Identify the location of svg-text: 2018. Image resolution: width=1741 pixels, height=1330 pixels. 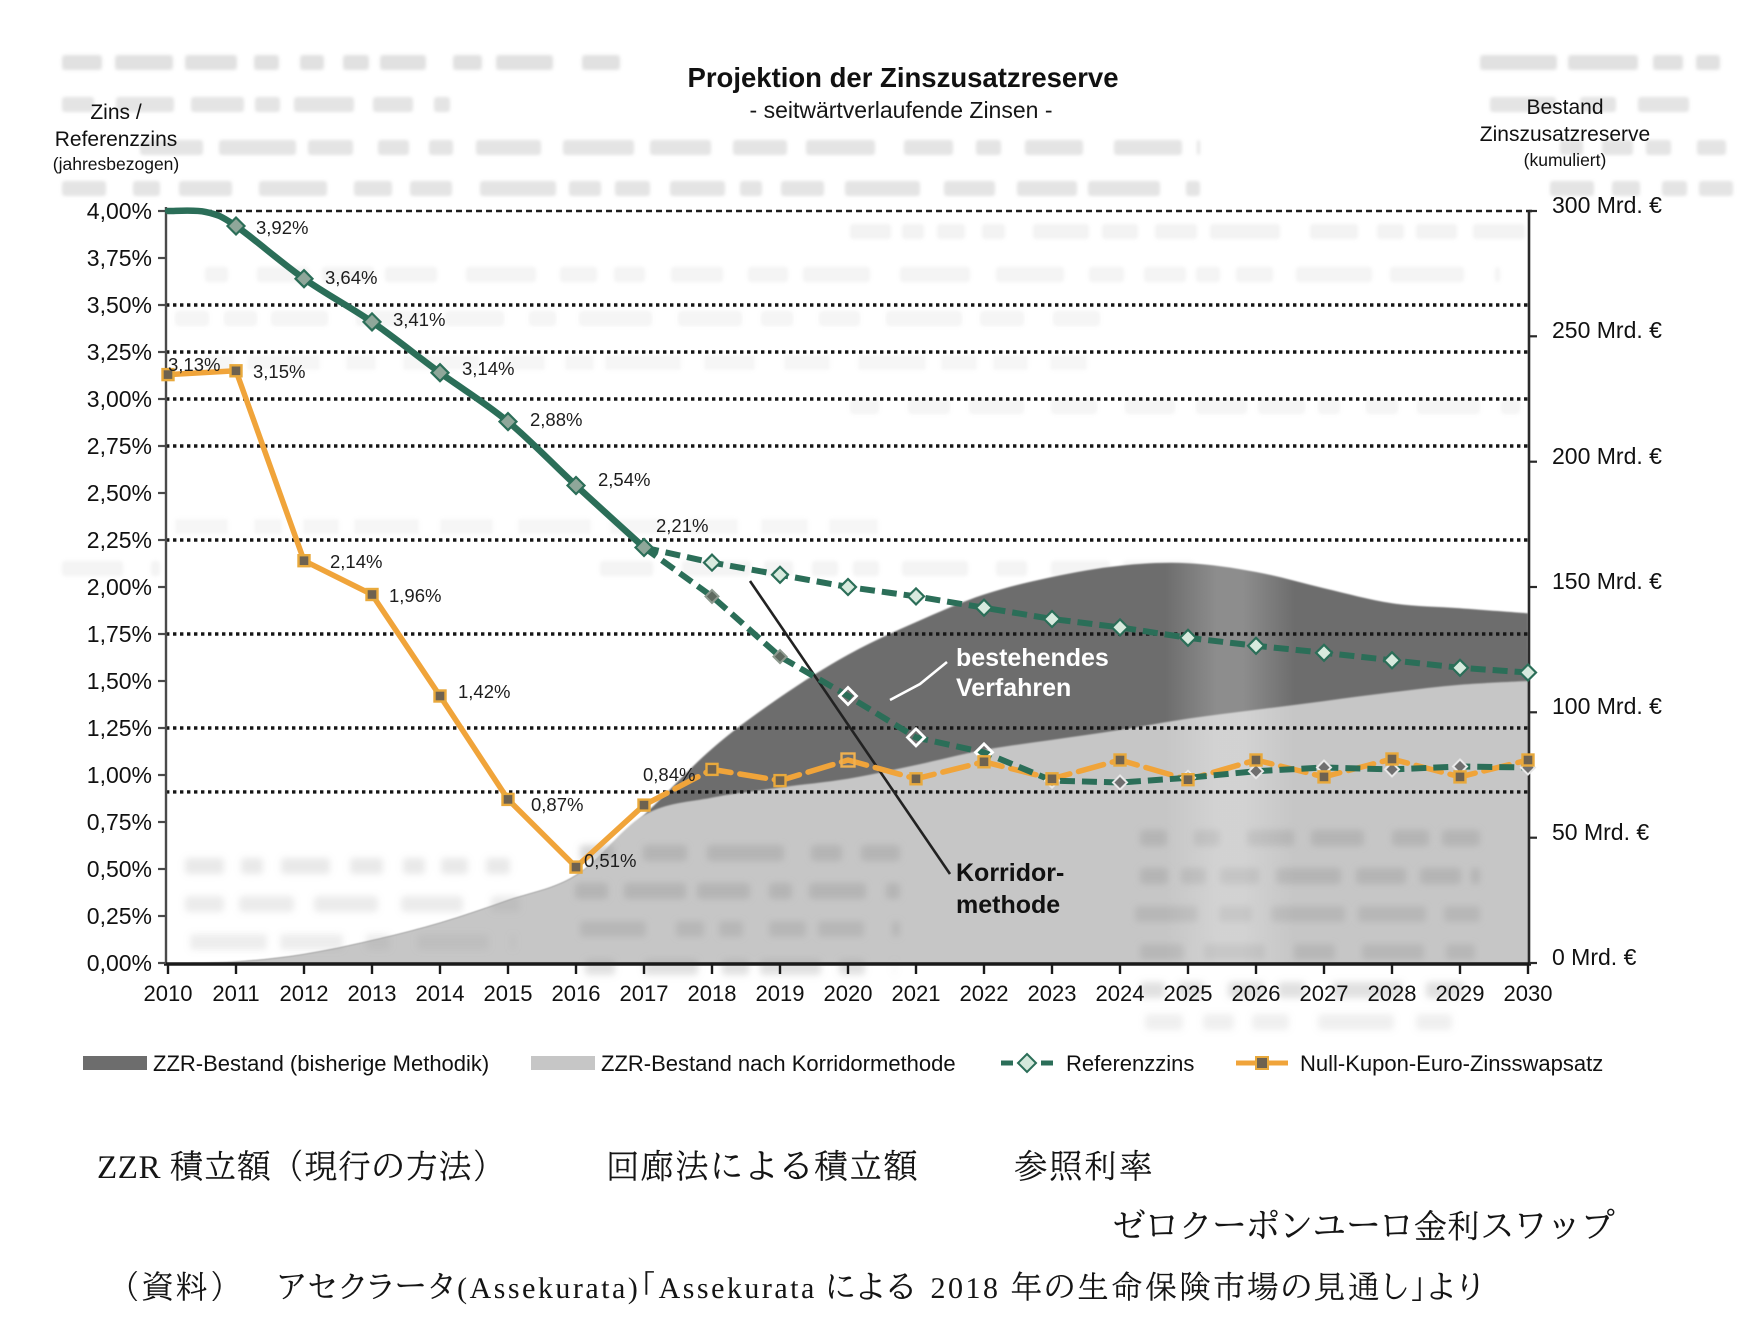
(712, 993).